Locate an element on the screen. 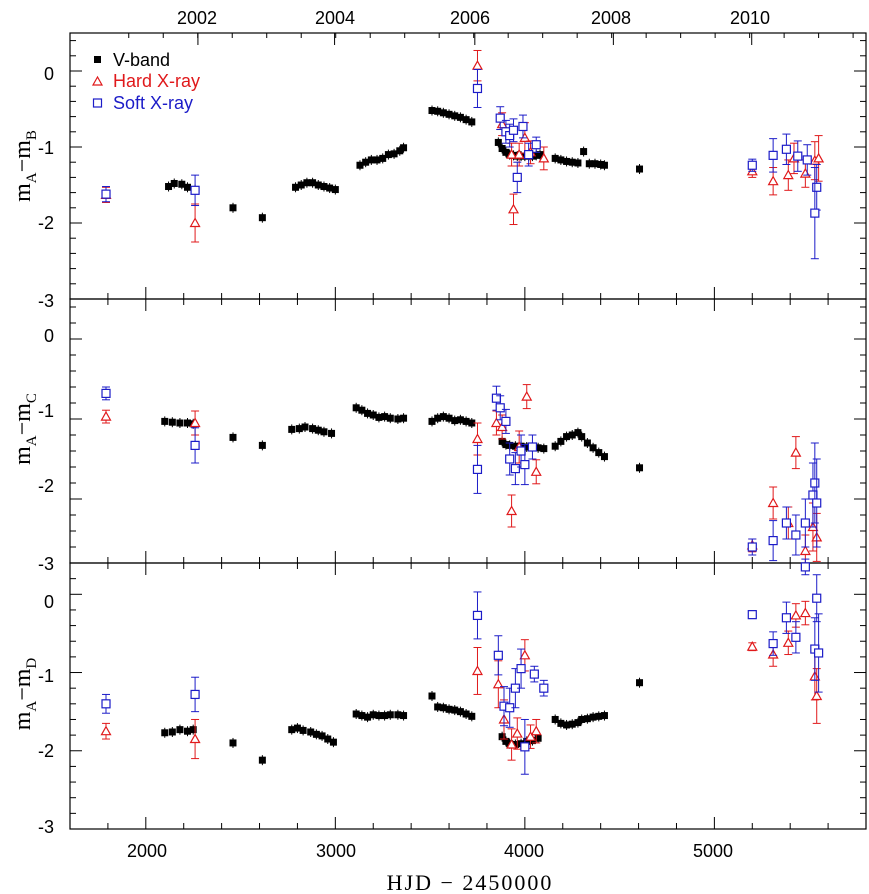 The image size is (869, 894). top-axis-labels: 2002 2004 2006 2008 2010 is located at coordinates (473, 18).